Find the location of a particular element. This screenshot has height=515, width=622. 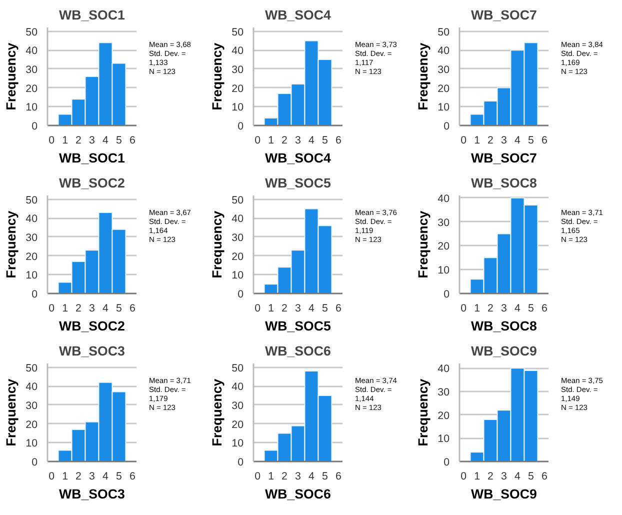

chart-title: WB_SOC7 is located at coordinates (504, 15).